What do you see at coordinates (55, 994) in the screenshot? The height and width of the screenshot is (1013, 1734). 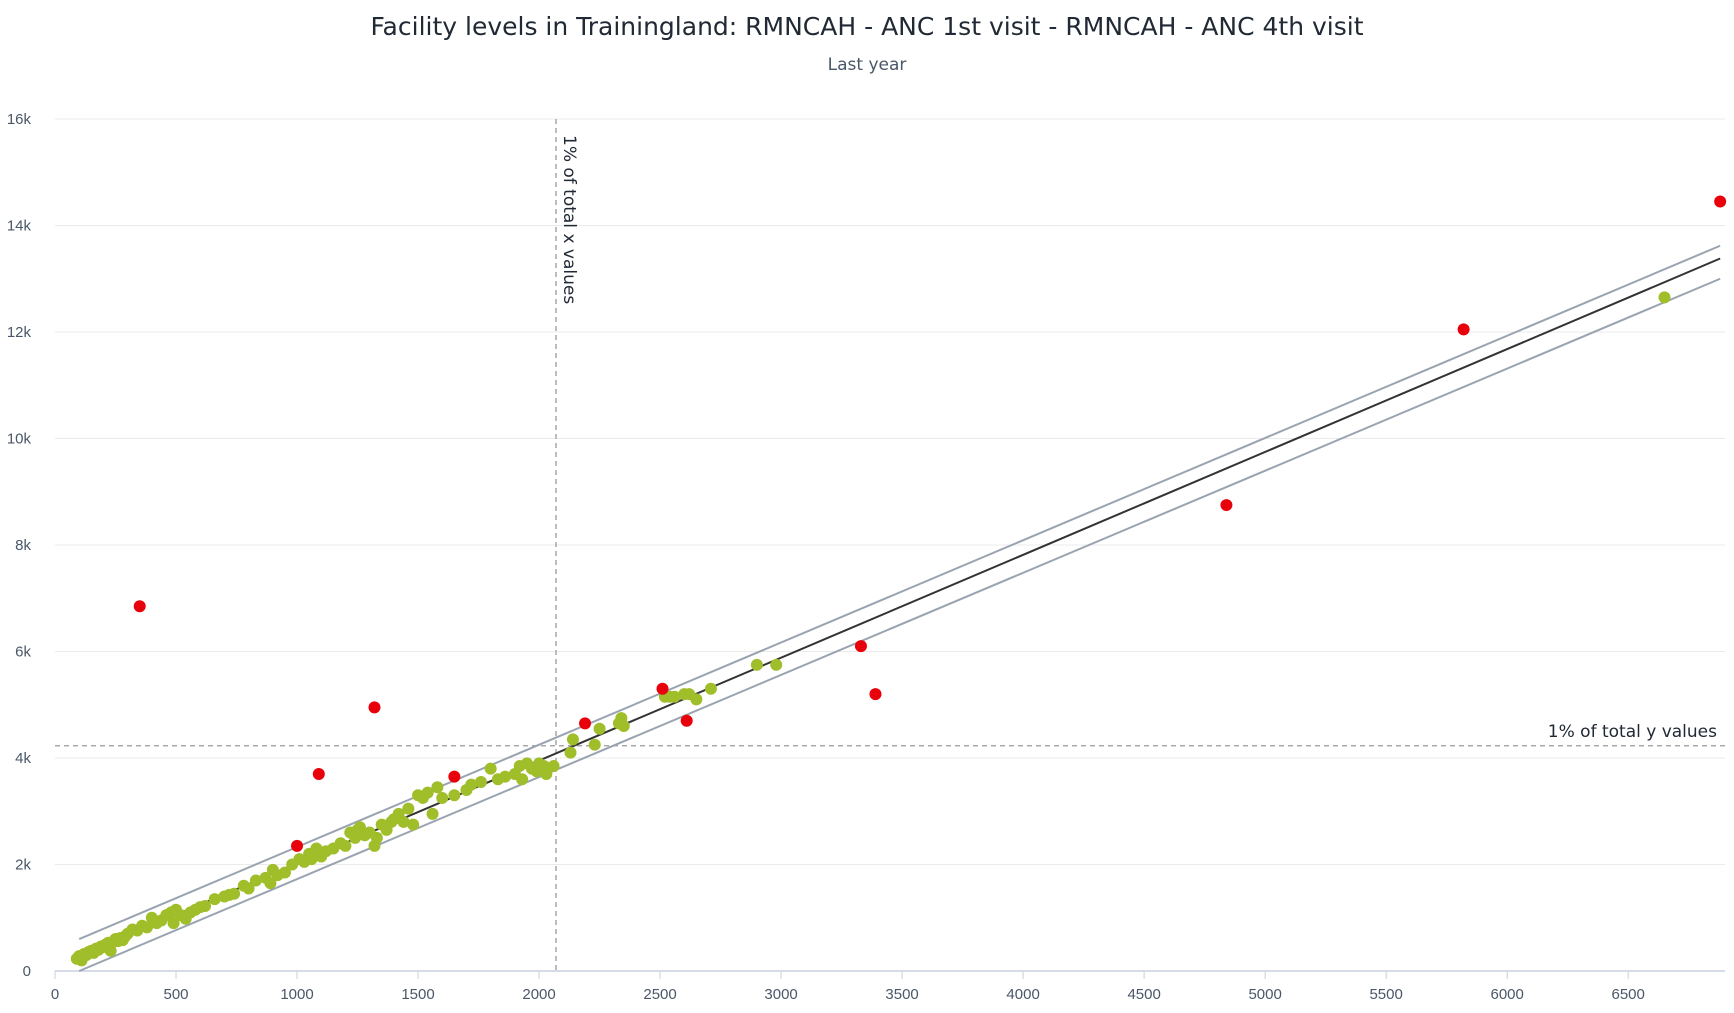 I see `x-tick-label: 0` at bounding box center [55, 994].